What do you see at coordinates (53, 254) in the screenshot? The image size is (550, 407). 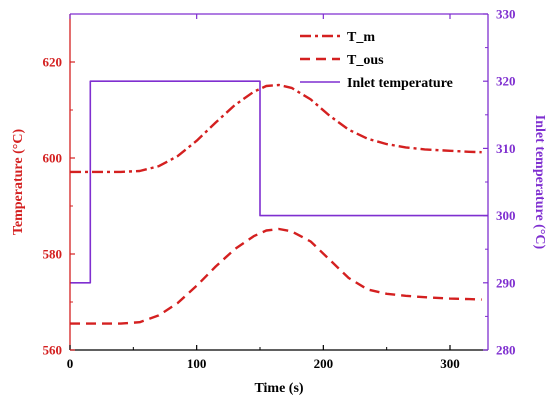 I see `y-left-tick-label: 580` at bounding box center [53, 254].